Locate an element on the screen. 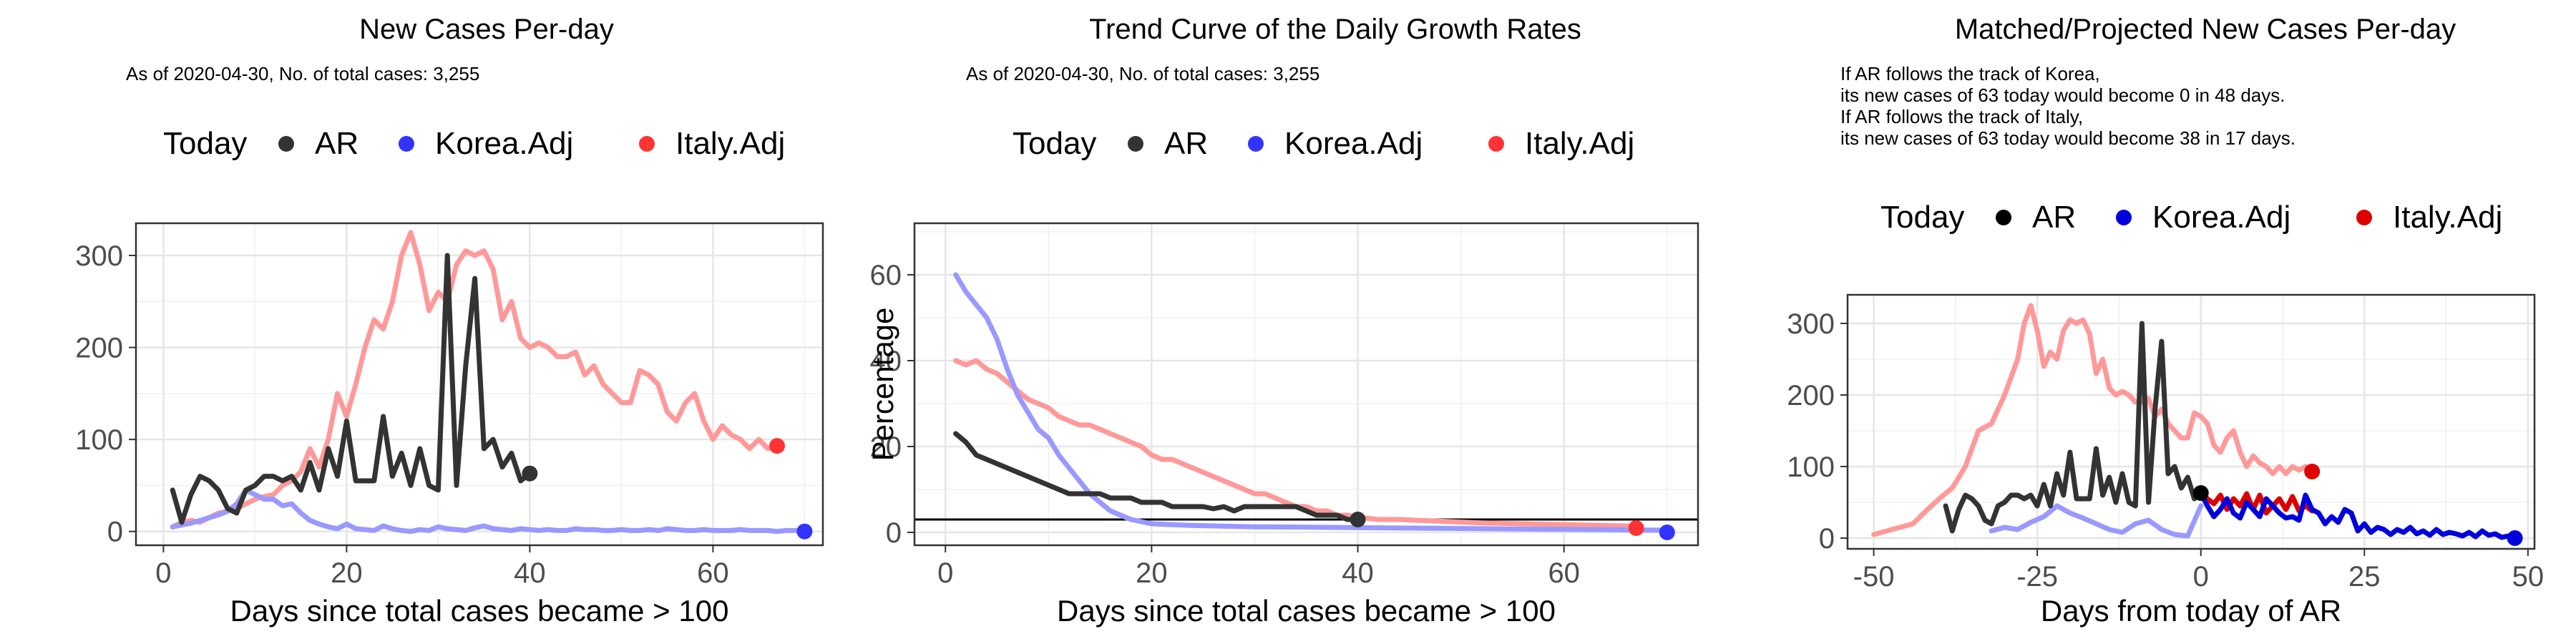 This screenshot has height=644, width=2576. series-line-italy-adj-past is located at coordinates (2093, 420).